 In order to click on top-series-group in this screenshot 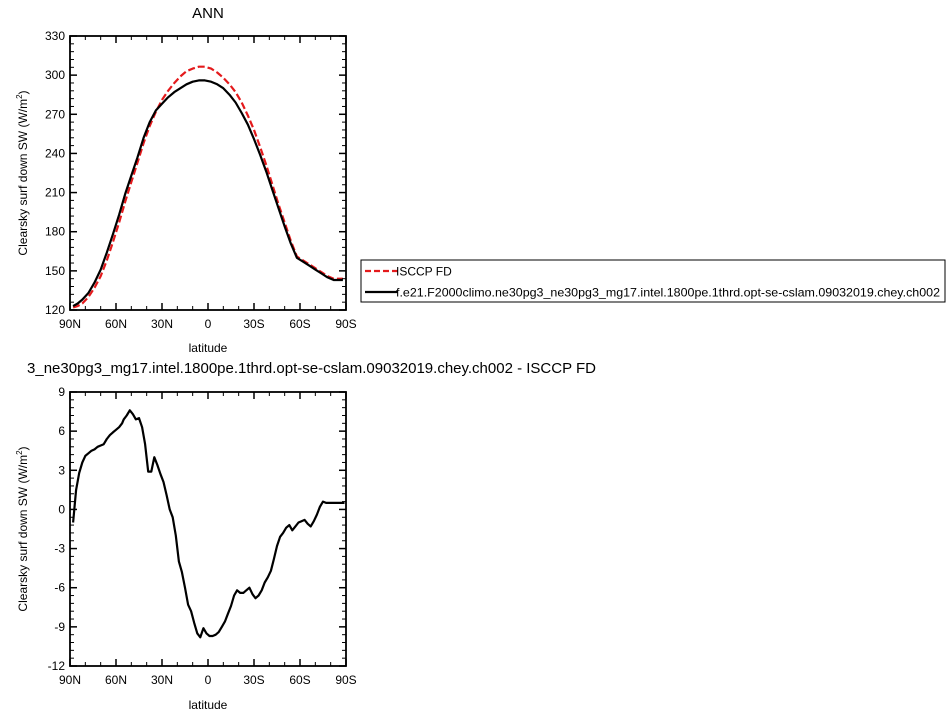, I will do `click(207, 187)`.